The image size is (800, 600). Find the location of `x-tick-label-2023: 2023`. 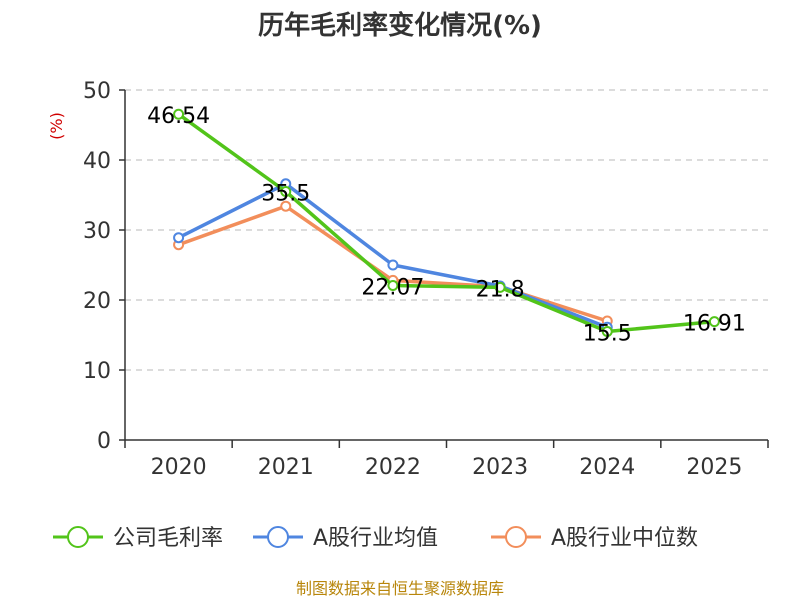

x-tick-label-2023: 2023 is located at coordinates (500, 467).